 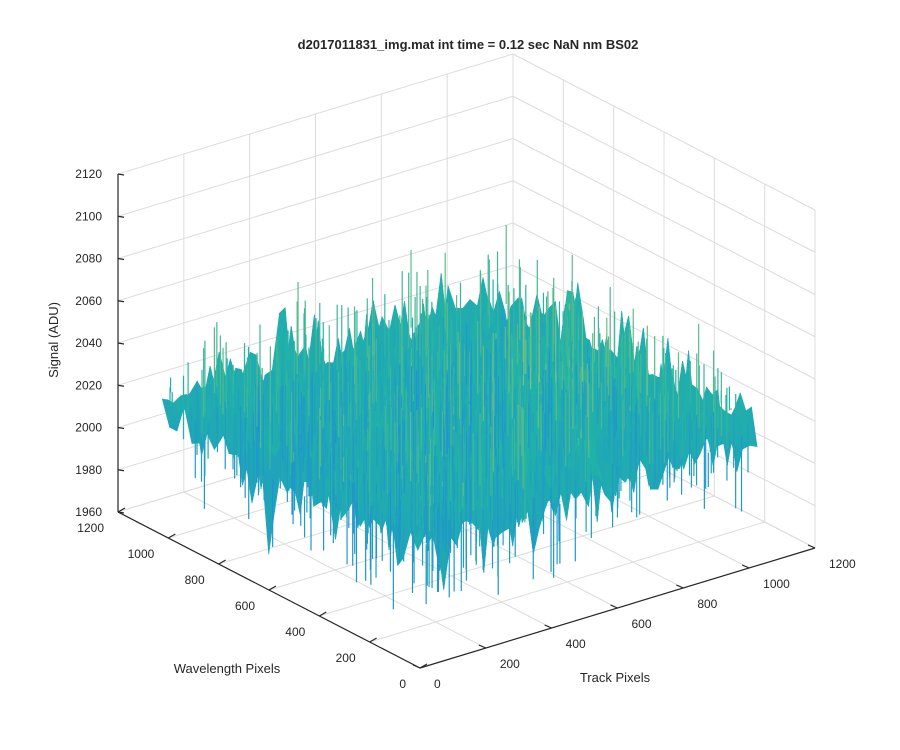 What do you see at coordinates (141, 554) in the screenshot?
I see `x-tick-label: 1000` at bounding box center [141, 554].